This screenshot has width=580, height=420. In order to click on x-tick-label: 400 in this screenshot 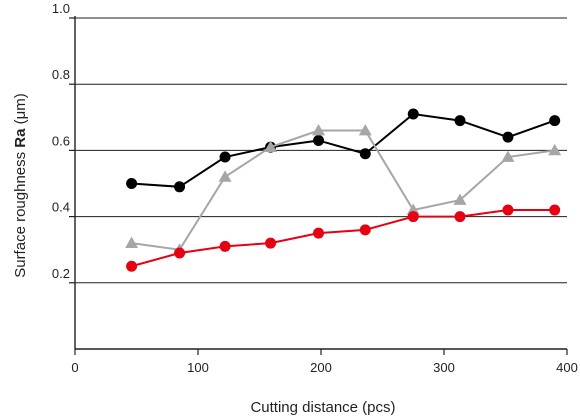, I will do `click(567, 367)`.